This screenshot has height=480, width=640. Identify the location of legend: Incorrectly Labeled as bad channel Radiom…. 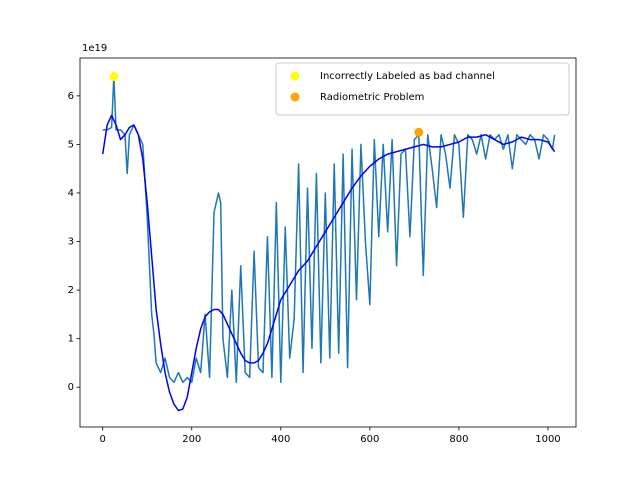
(422, 89).